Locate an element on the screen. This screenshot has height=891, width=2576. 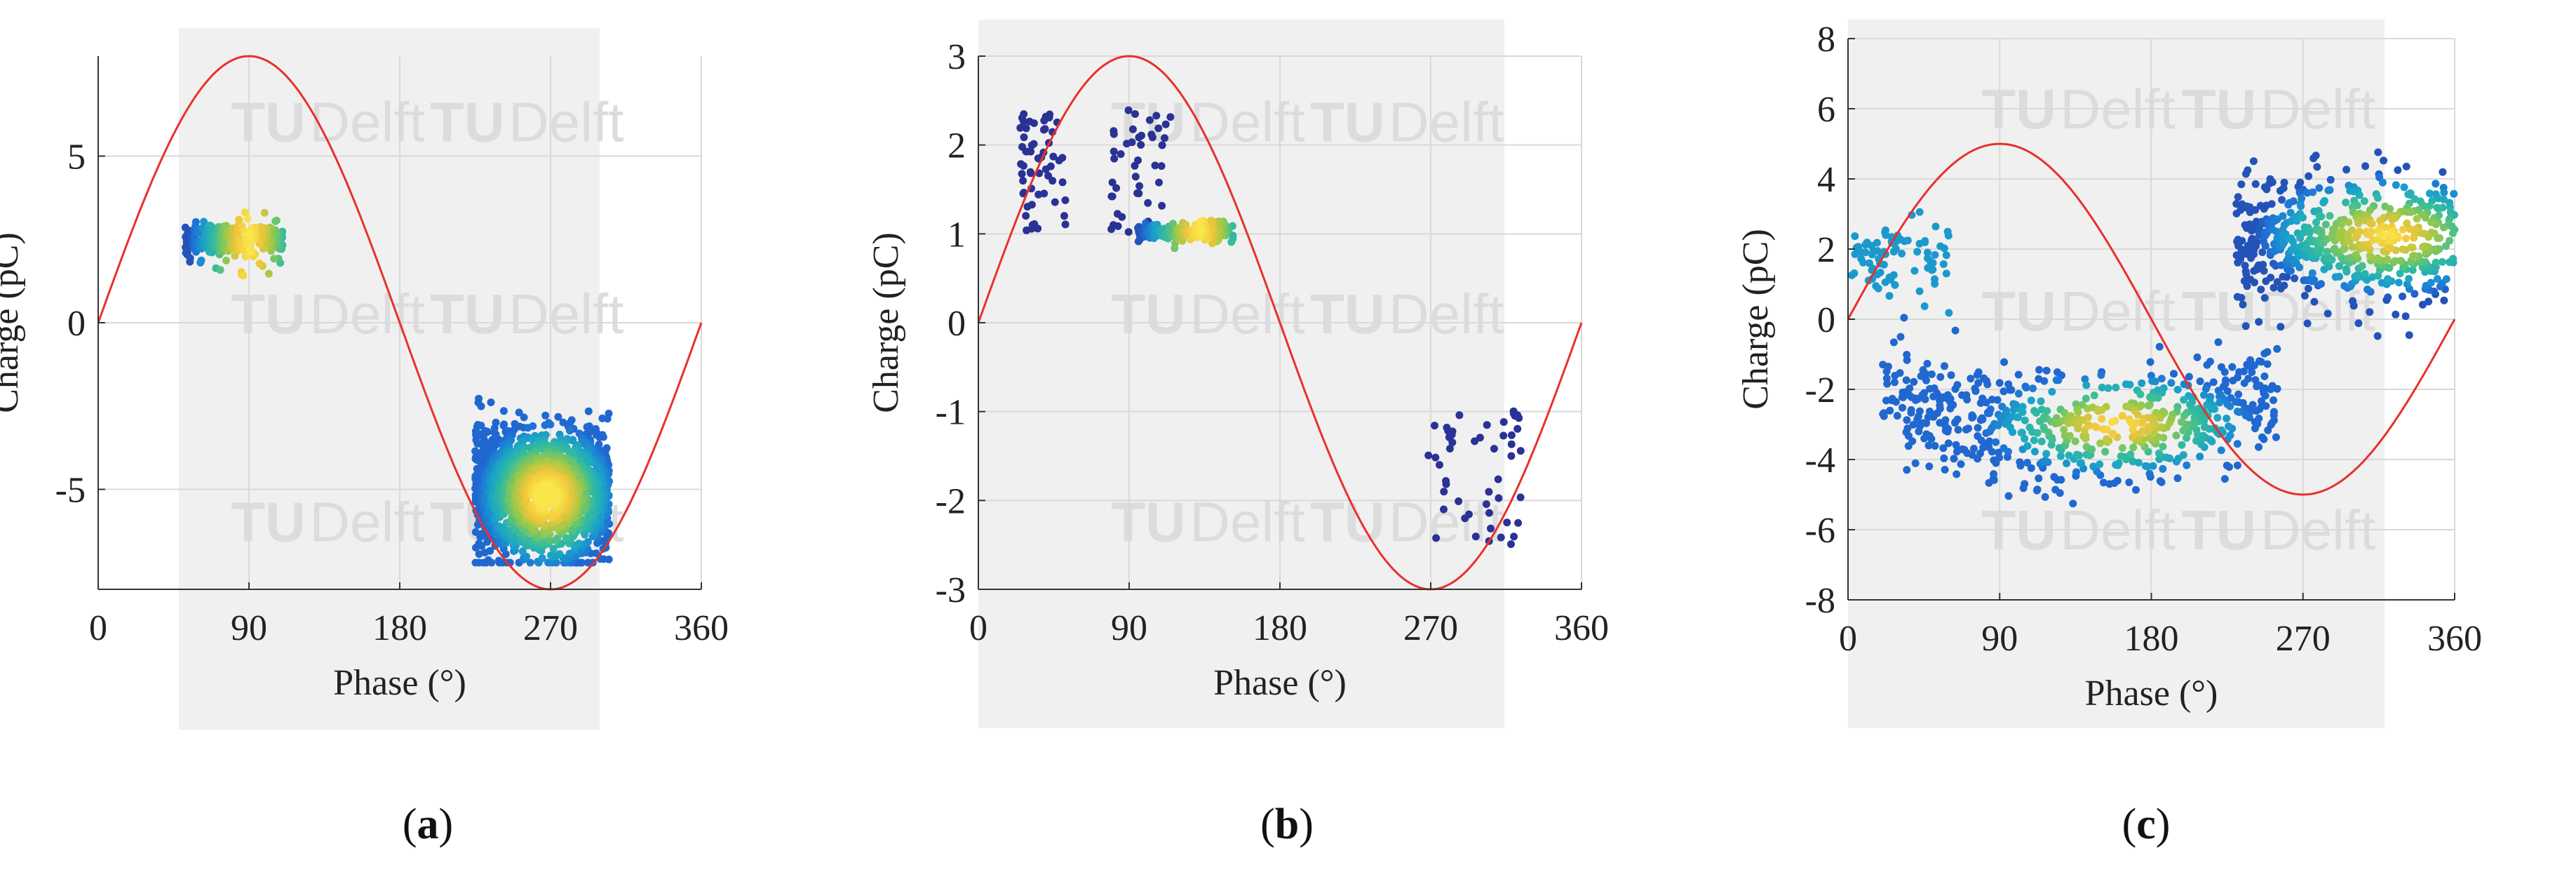
y-tick-label: 0 is located at coordinates (76, 324).